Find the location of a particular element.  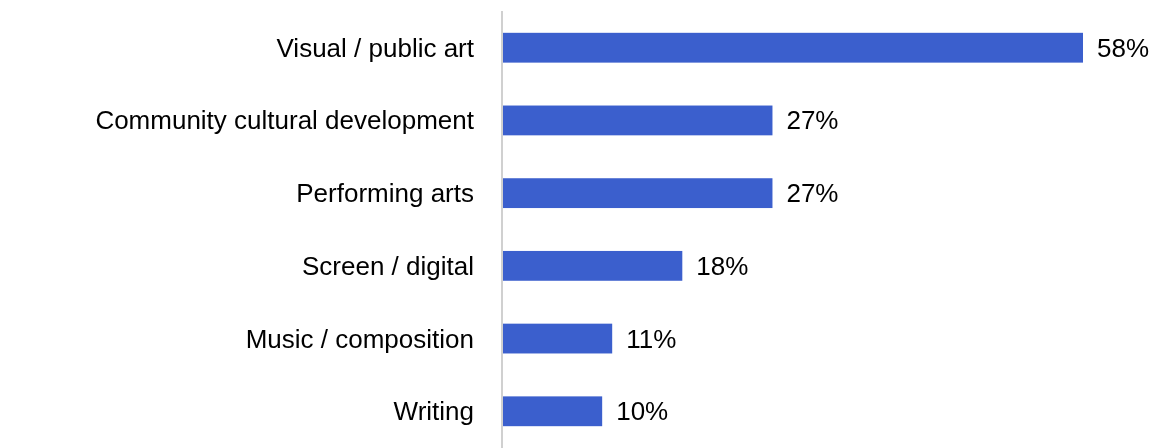

data-label: 58% is located at coordinates (1123, 47).